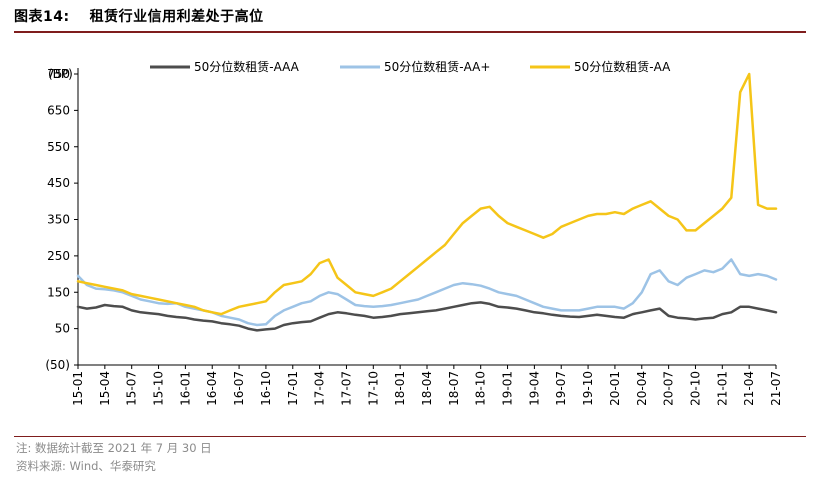 This screenshot has width=820, height=484. I want to click on y-tick-label: 250, so click(58, 256).